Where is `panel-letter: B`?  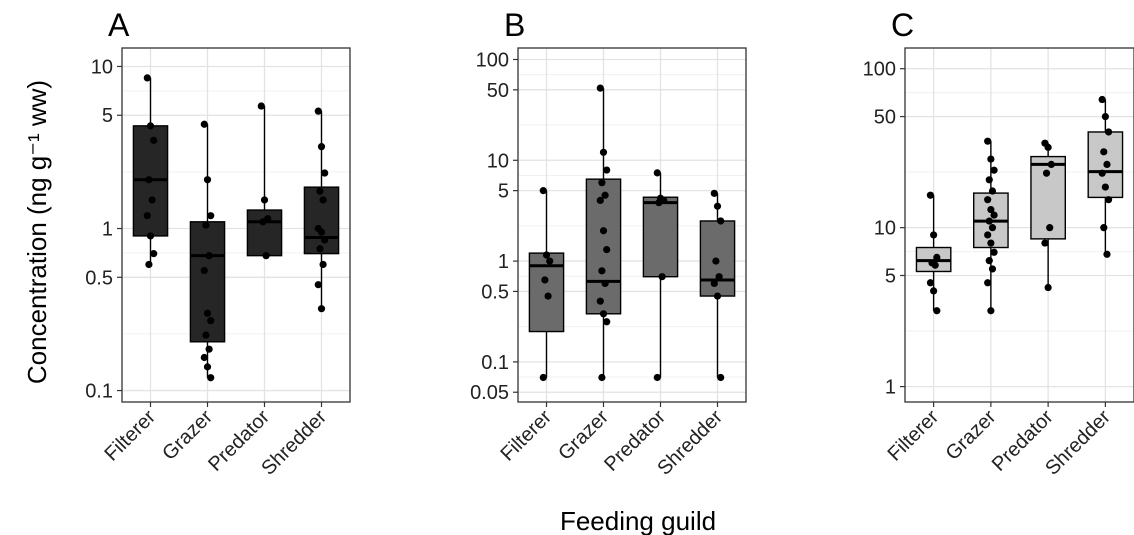 panel-letter: B is located at coordinates (514, 25).